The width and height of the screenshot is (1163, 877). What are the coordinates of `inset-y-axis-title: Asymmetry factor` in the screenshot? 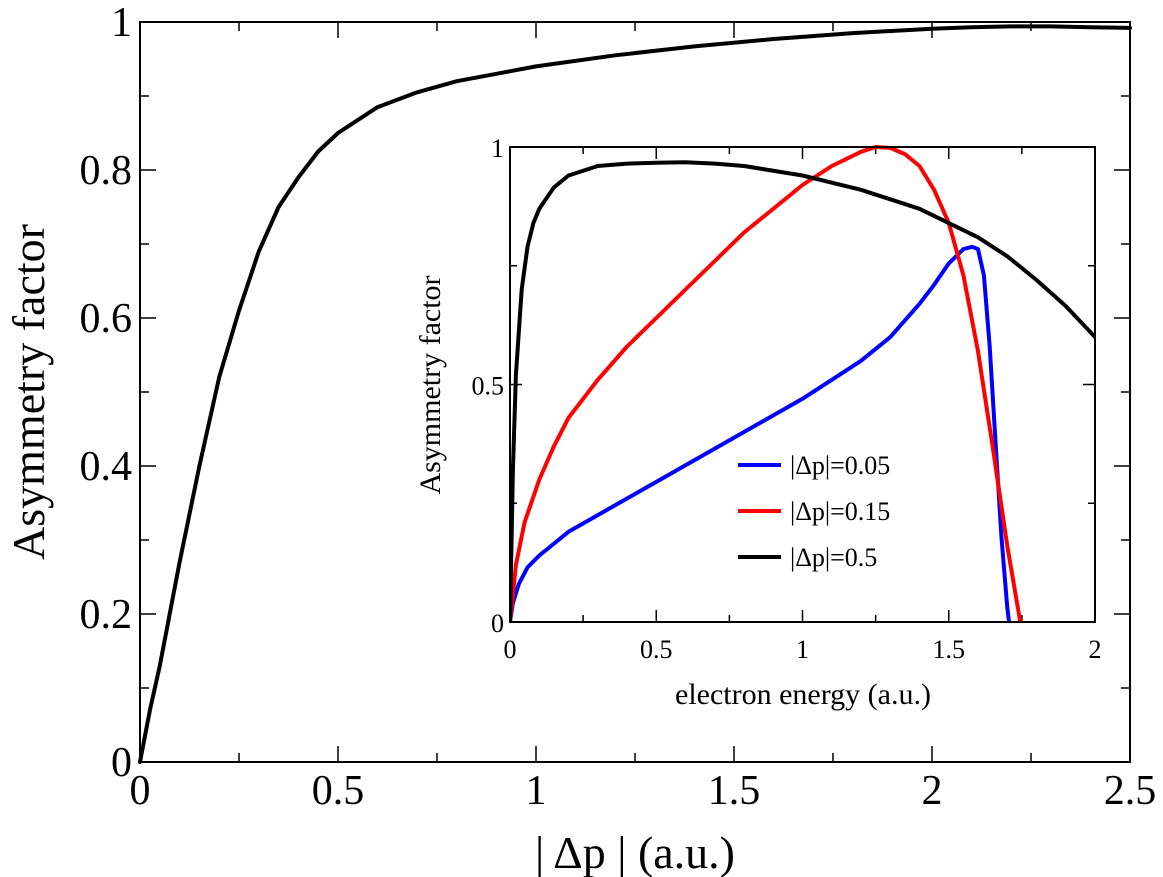 It's located at (430, 384).